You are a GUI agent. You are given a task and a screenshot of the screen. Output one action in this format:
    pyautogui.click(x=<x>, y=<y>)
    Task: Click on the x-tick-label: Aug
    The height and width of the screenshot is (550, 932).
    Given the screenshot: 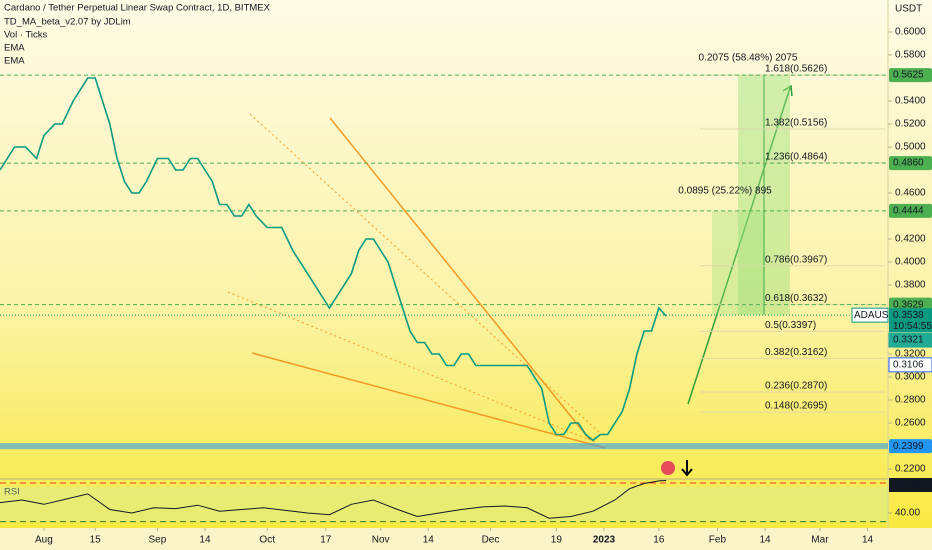 What is the action you would take?
    pyautogui.click(x=44, y=540)
    